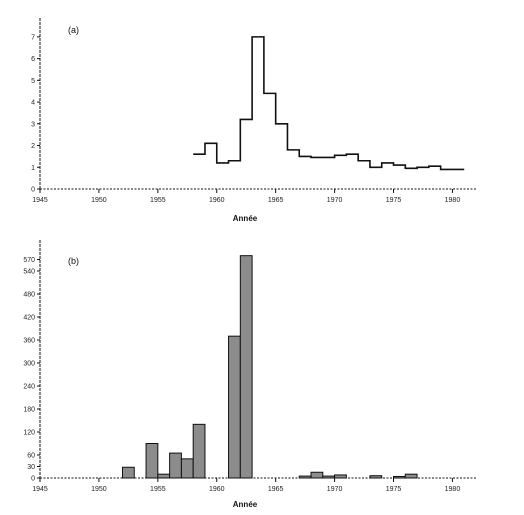 Image resolution: width=524 pixels, height=515 pixels. What do you see at coordinates (217, 489) in the screenshot?
I see `panel-b-x-tick-label: 1960` at bounding box center [217, 489].